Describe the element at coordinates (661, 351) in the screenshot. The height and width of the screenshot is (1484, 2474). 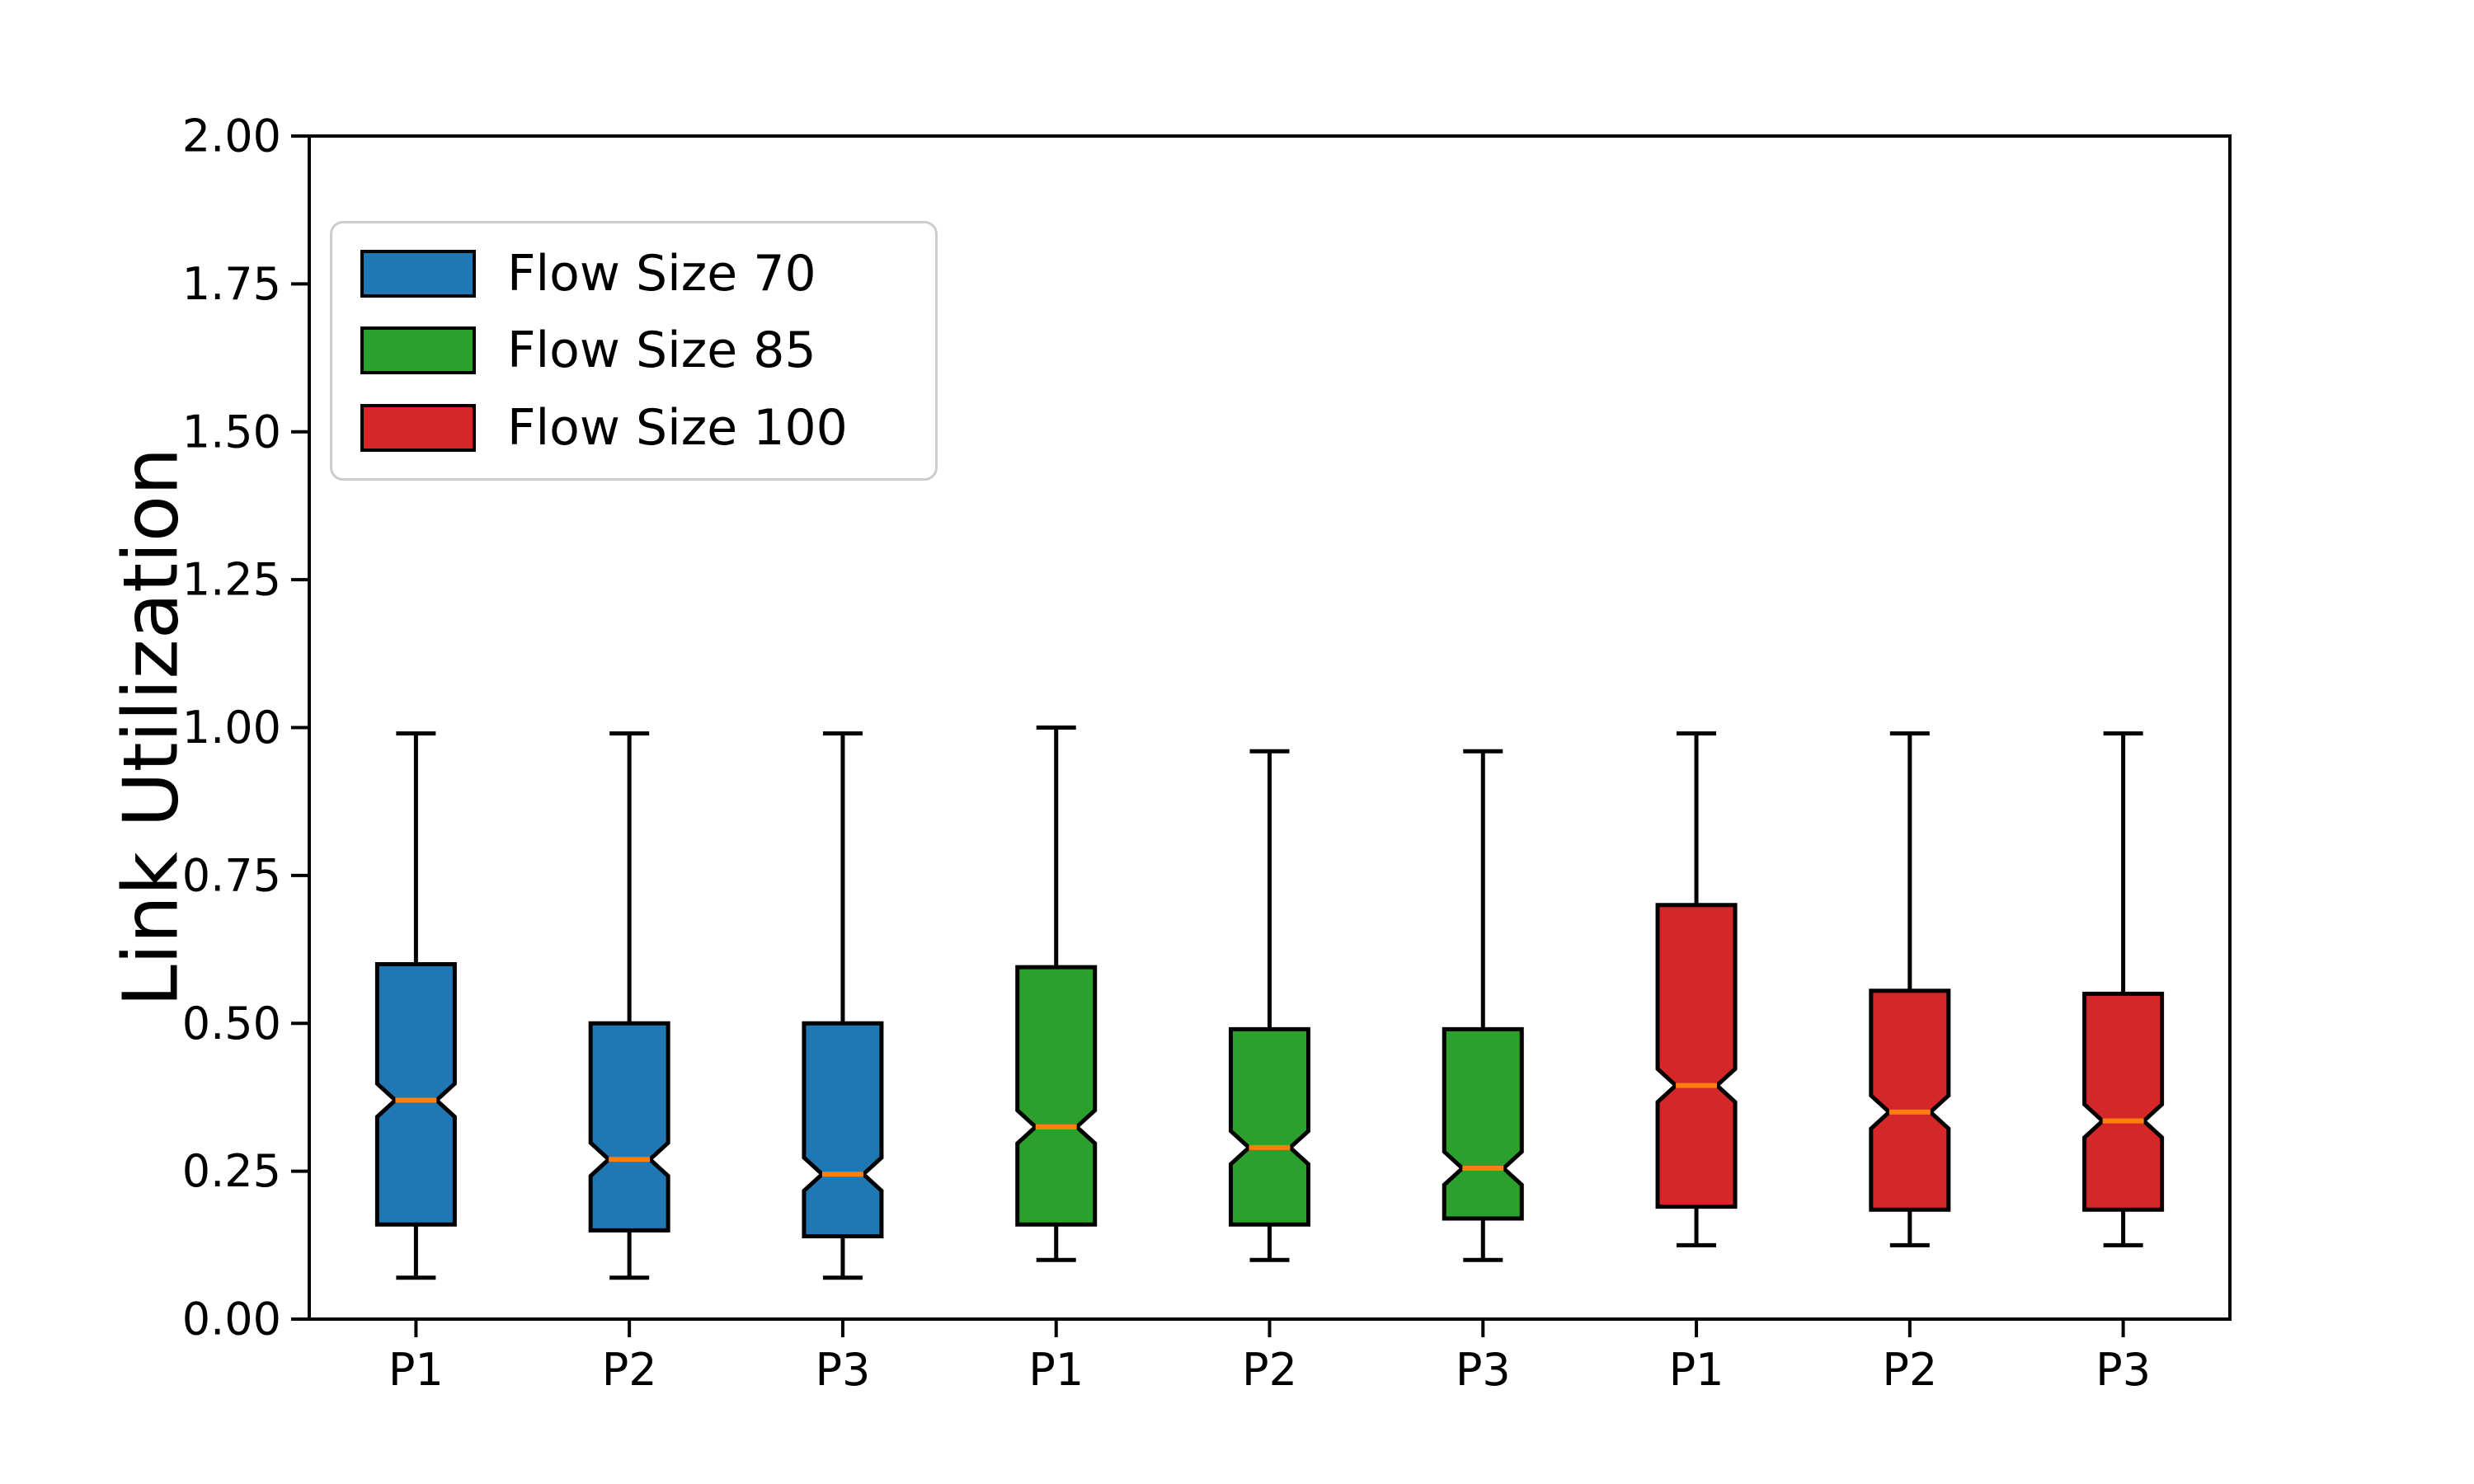
I see `legend-label-flow-85: Flow Size 85` at that location.